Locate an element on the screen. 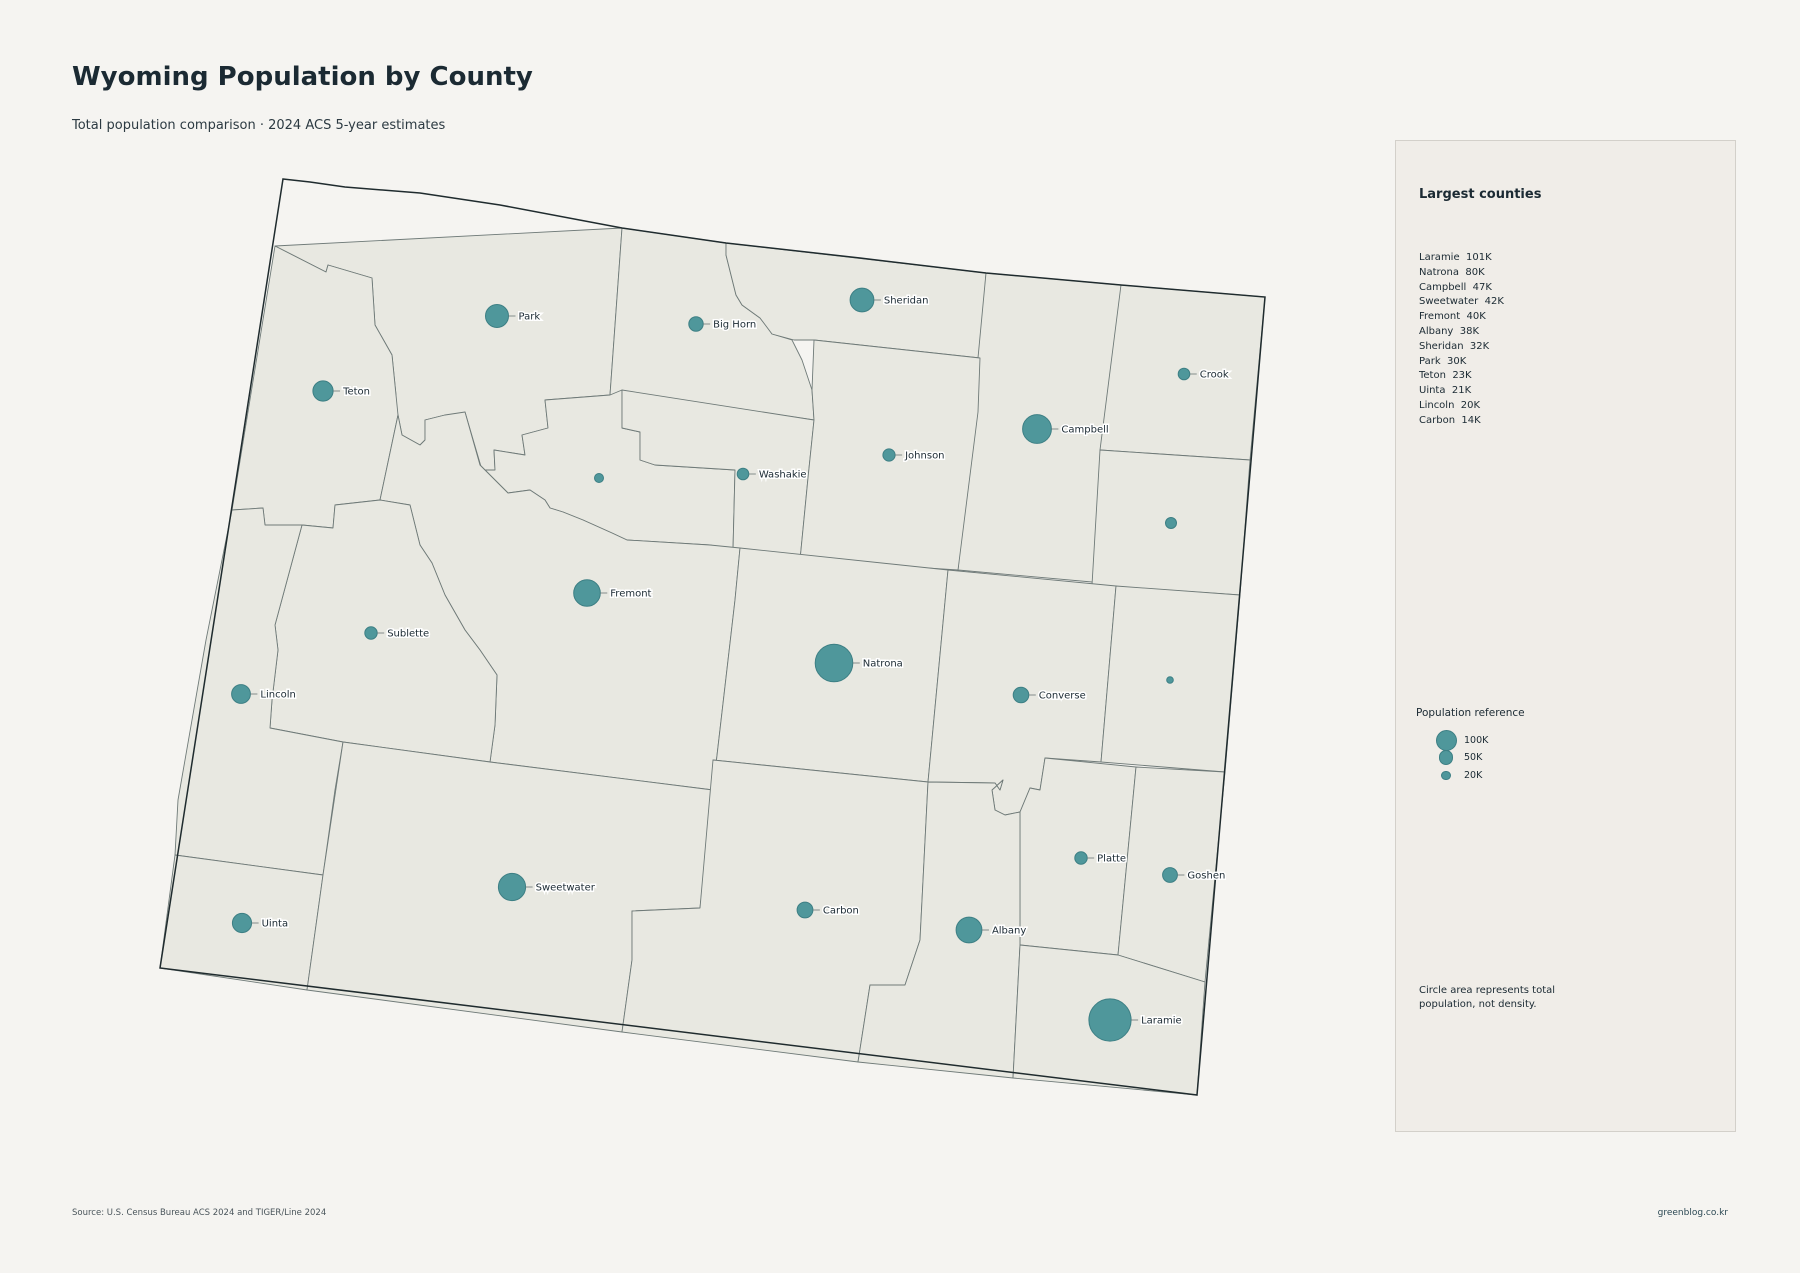  bubble-campbell is located at coordinates (1037, 429).